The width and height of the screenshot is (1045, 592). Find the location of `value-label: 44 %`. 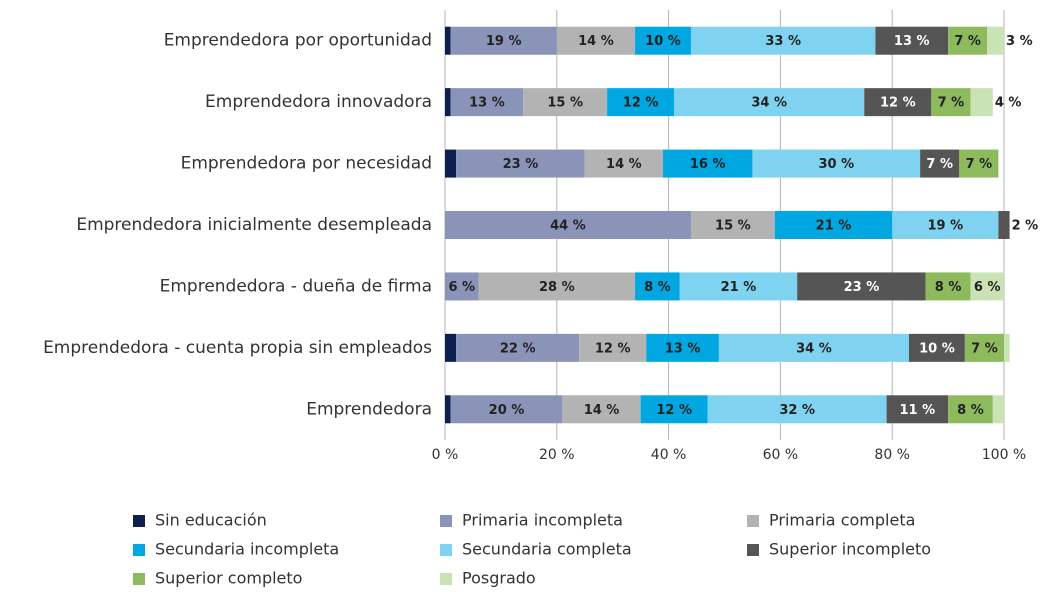

value-label: 44 % is located at coordinates (568, 226).